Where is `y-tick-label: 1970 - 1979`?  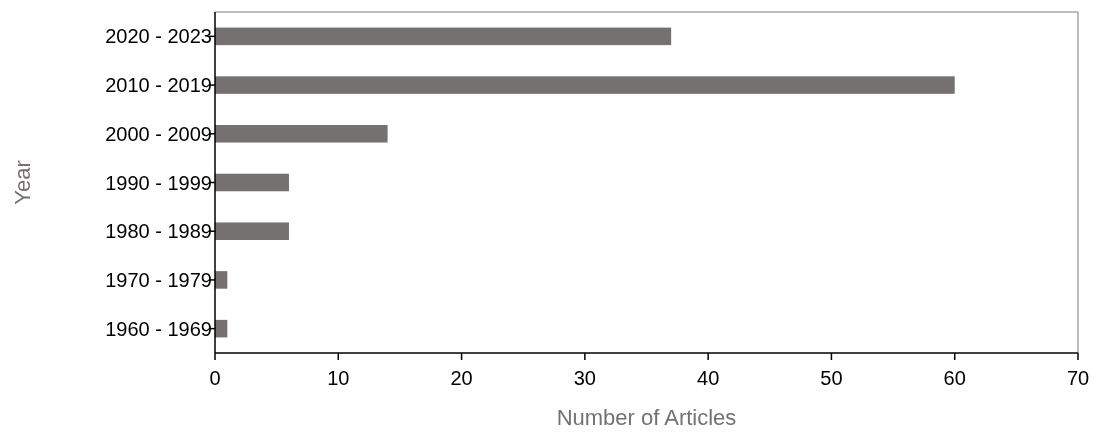 y-tick-label: 1970 - 1979 is located at coordinates (158, 279).